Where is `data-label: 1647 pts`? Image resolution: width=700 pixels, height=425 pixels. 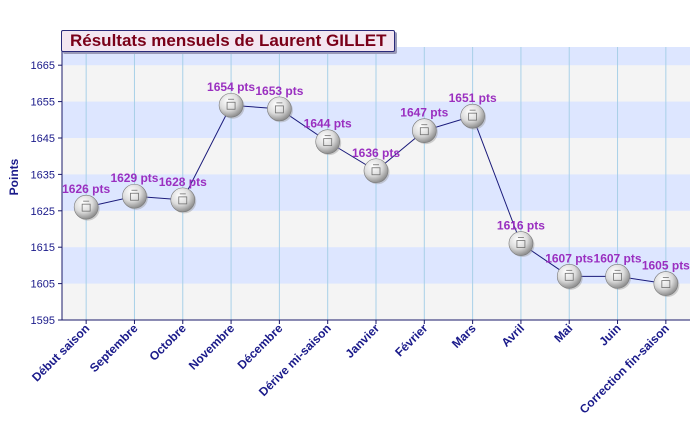 data-label: 1647 pts is located at coordinates (424, 113).